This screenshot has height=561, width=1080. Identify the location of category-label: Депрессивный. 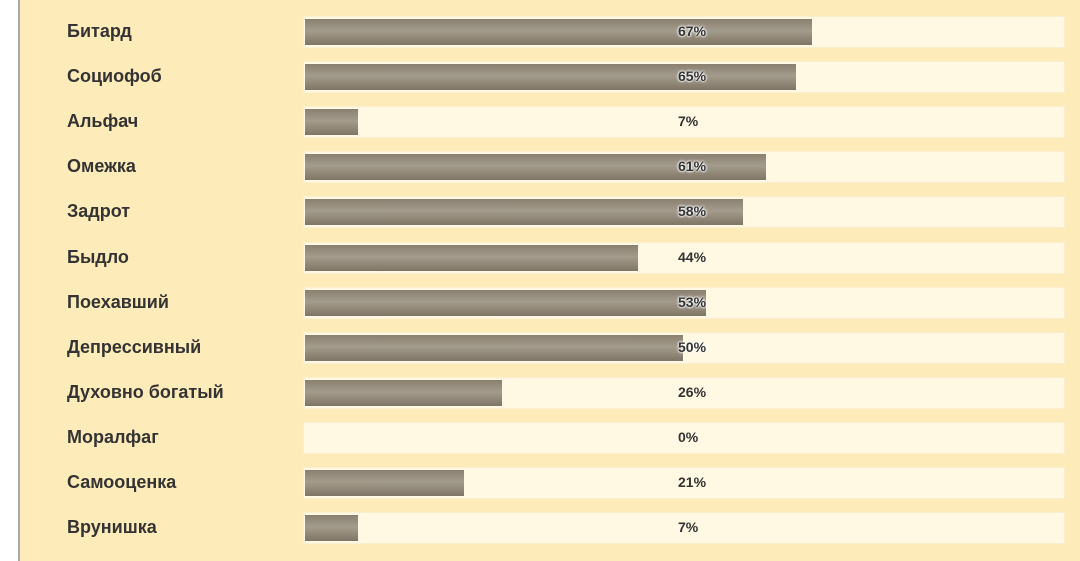
(134, 346).